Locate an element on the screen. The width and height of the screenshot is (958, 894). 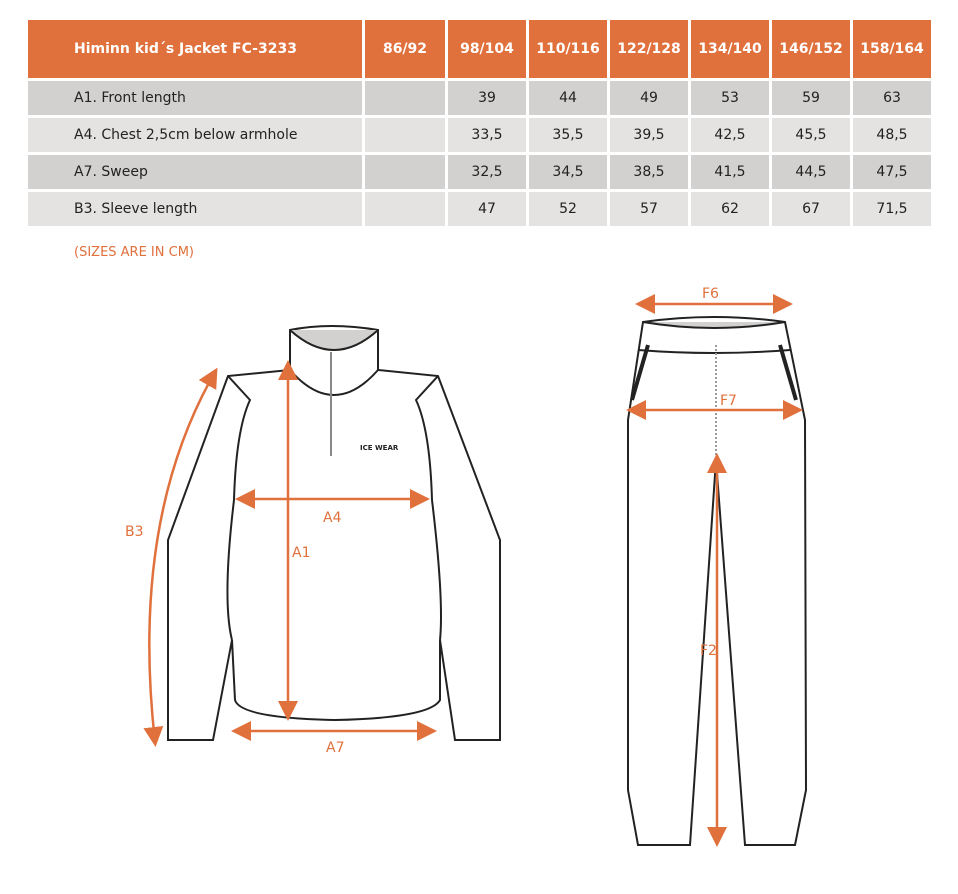
table-row: B3. Sleeve length 47 52 57 62 67 71,5 is located at coordinates (479, 209).